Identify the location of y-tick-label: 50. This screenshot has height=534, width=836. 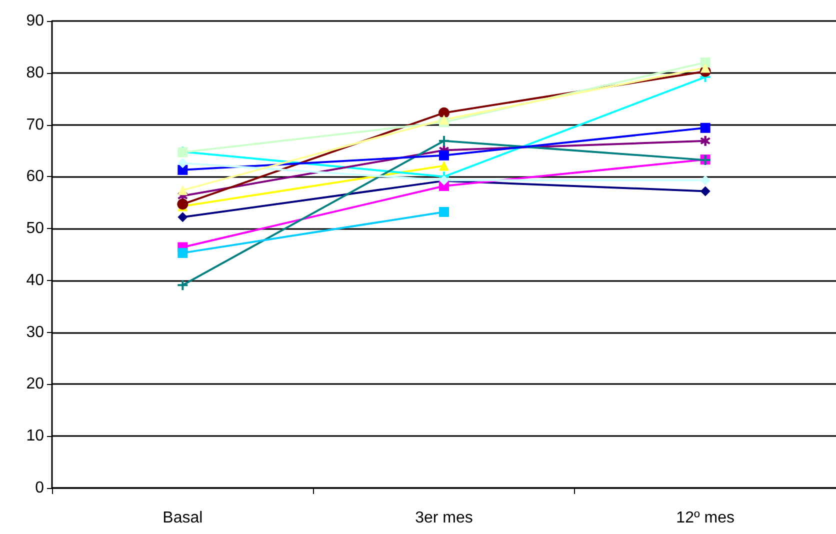
(35, 229).